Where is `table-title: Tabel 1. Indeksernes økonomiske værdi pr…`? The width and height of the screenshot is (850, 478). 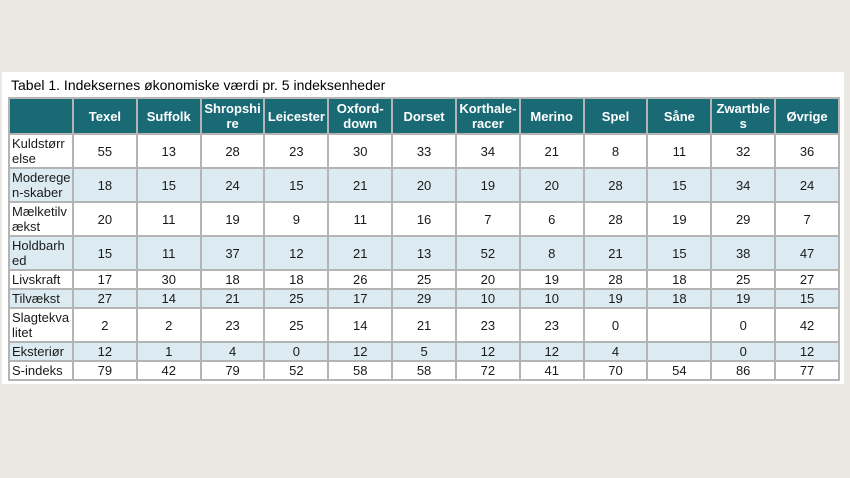 table-title: Tabel 1. Indeksernes økonomiske værdi pr… is located at coordinates (198, 85).